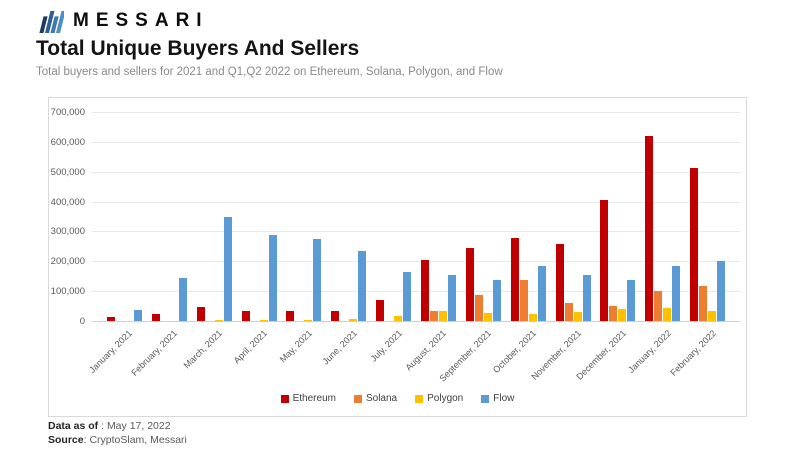  I want to click on y-tick-label: 100,000, so click(67, 292).